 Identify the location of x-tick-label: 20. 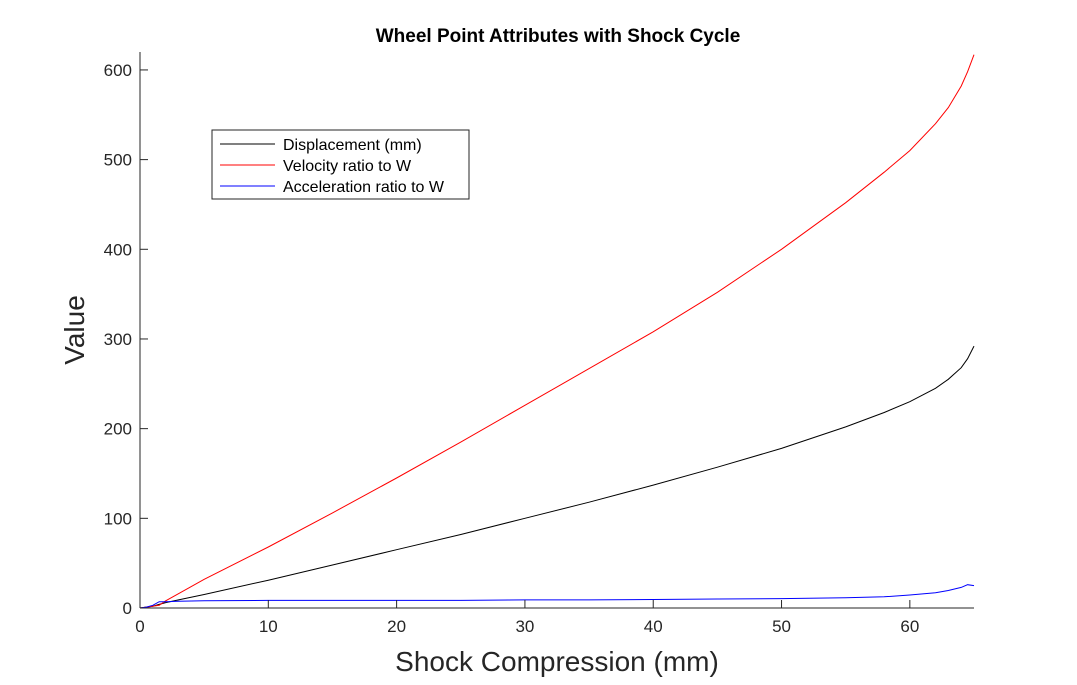
(396, 626).